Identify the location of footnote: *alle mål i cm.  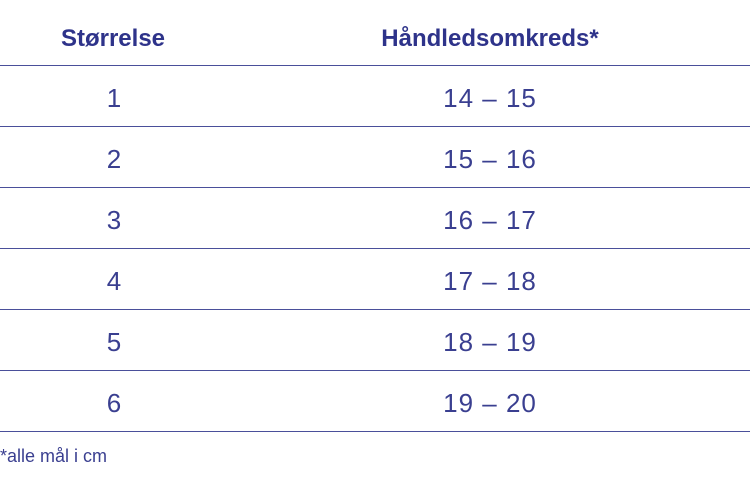
(54, 456).